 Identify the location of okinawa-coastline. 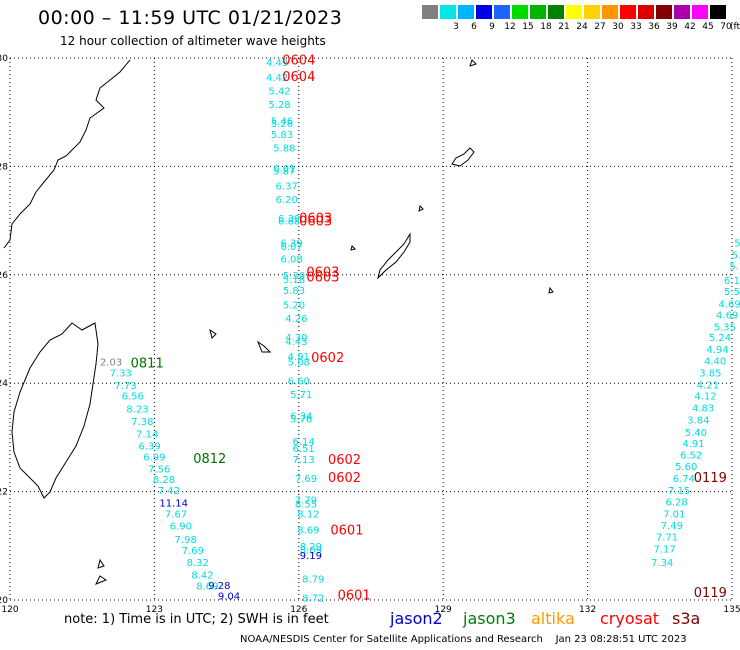
(394, 256).